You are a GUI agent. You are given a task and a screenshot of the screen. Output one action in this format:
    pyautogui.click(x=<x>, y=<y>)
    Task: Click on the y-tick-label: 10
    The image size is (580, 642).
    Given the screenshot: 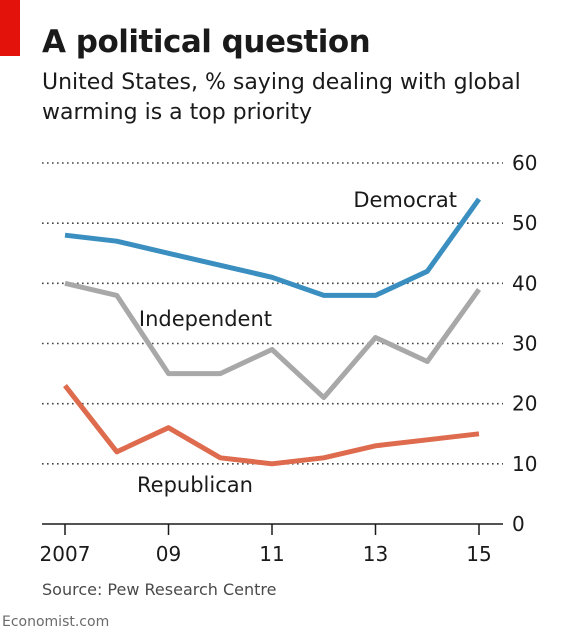 What is the action you would take?
    pyautogui.click(x=524, y=464)
    